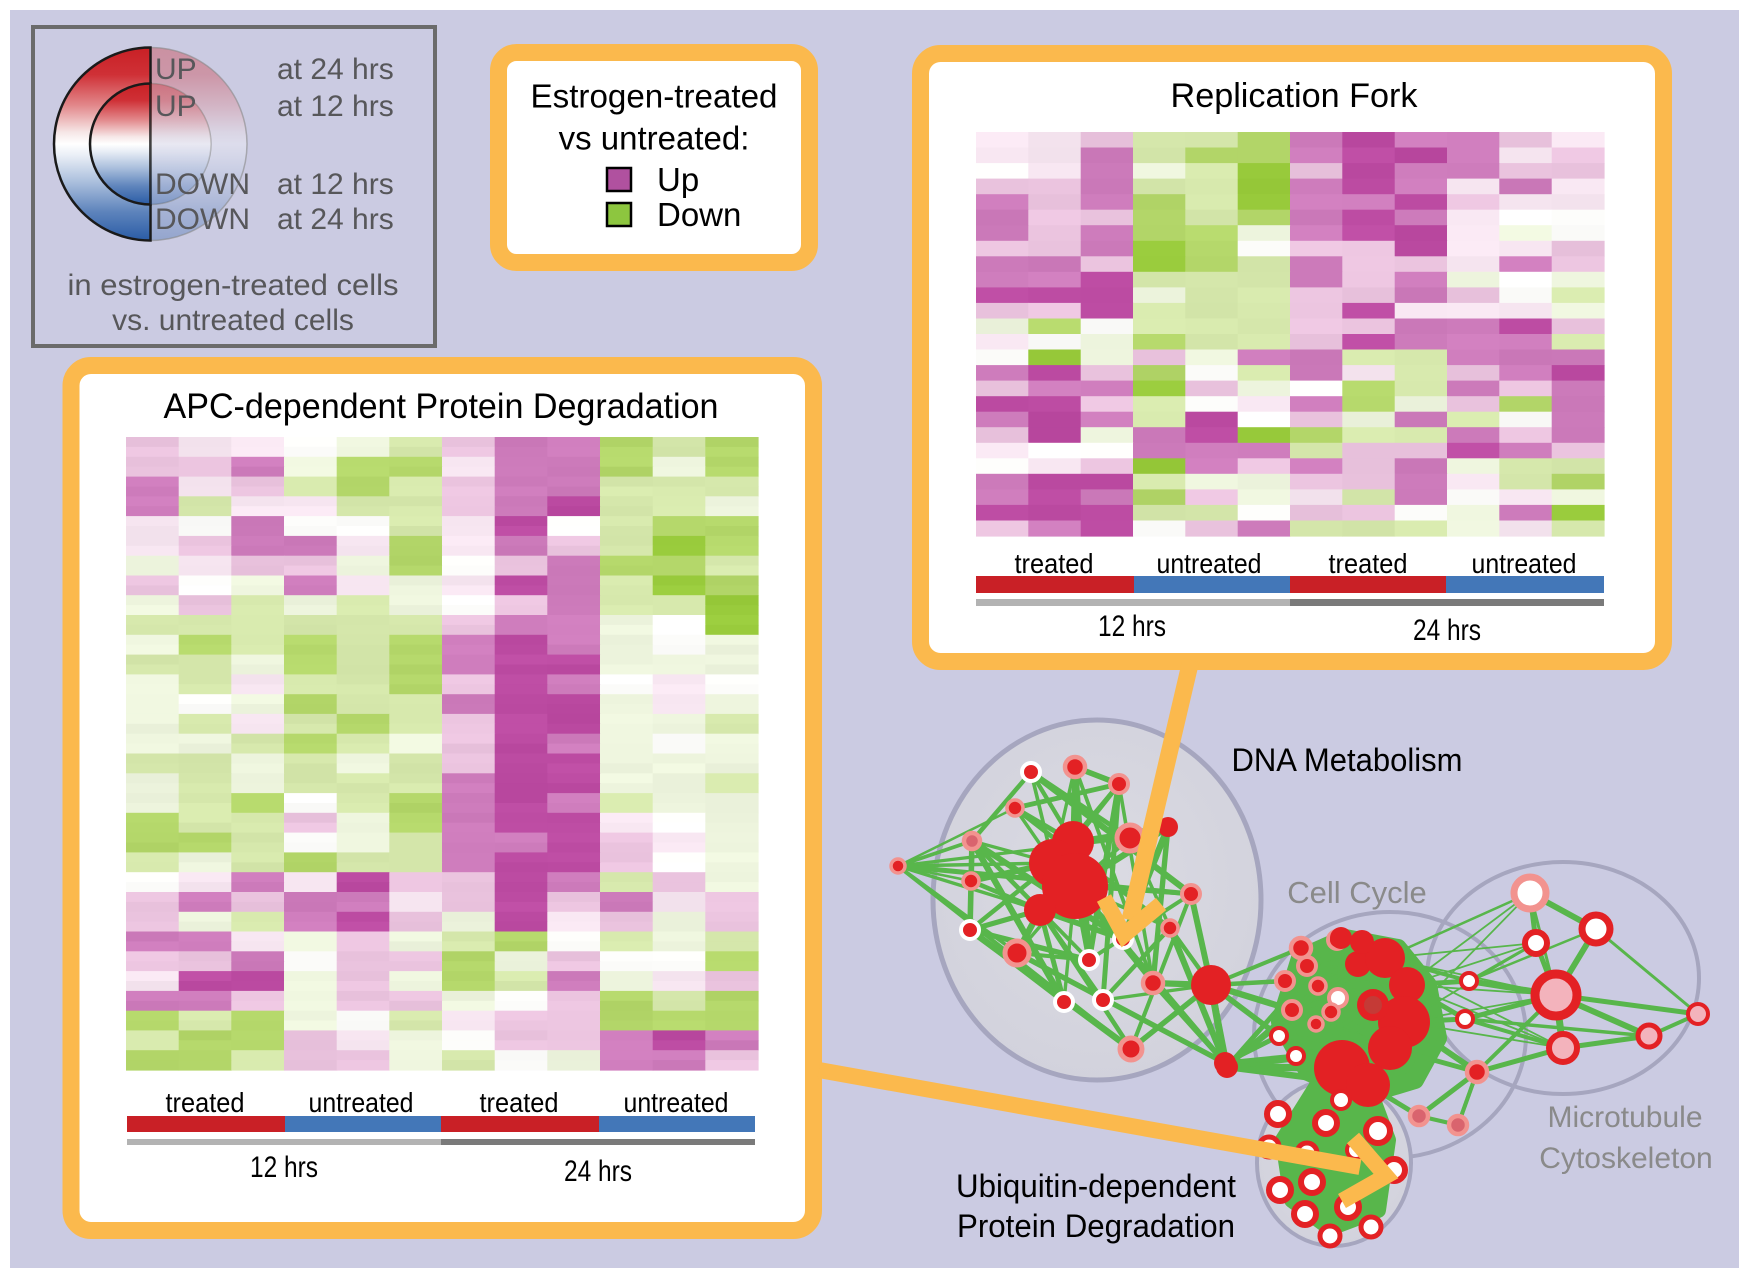  Describe the element at coordinates (699, 214) in the screenshot. I see `svg-text: Down` at that location.